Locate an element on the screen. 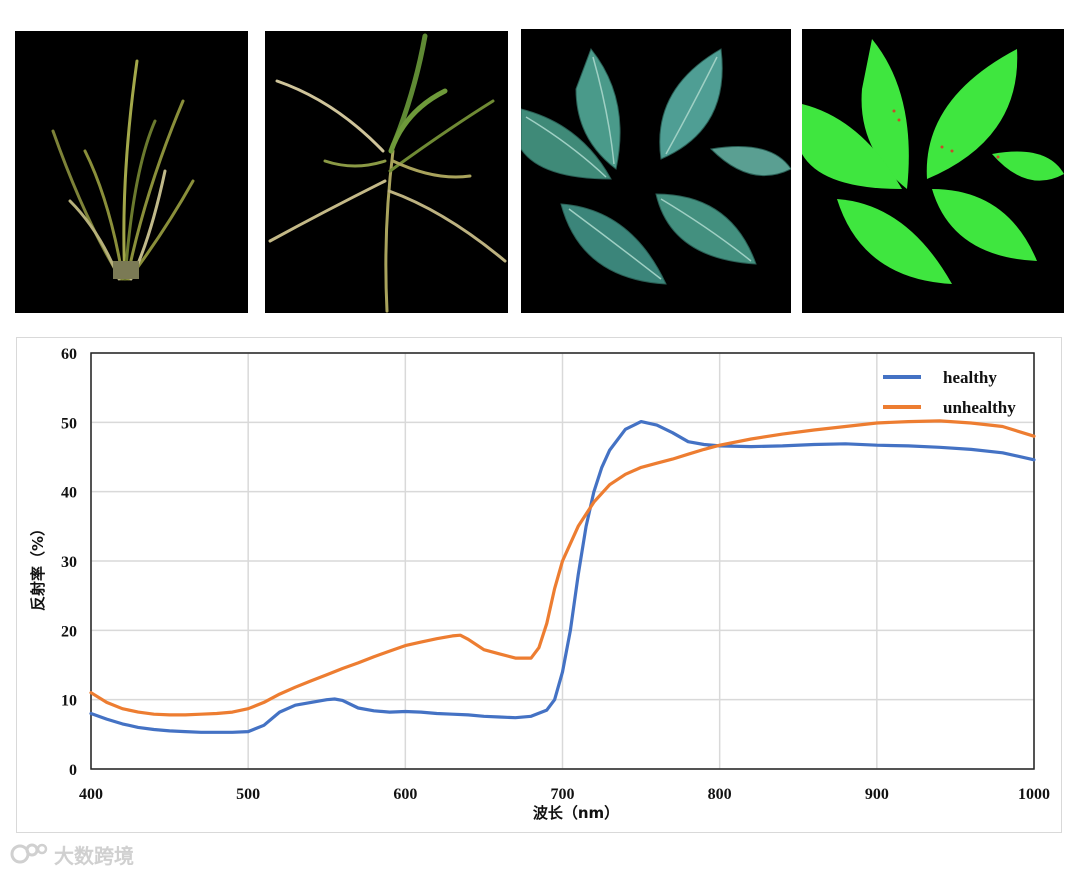  x-tick-label: 800 is located at coordinates (720, 794).